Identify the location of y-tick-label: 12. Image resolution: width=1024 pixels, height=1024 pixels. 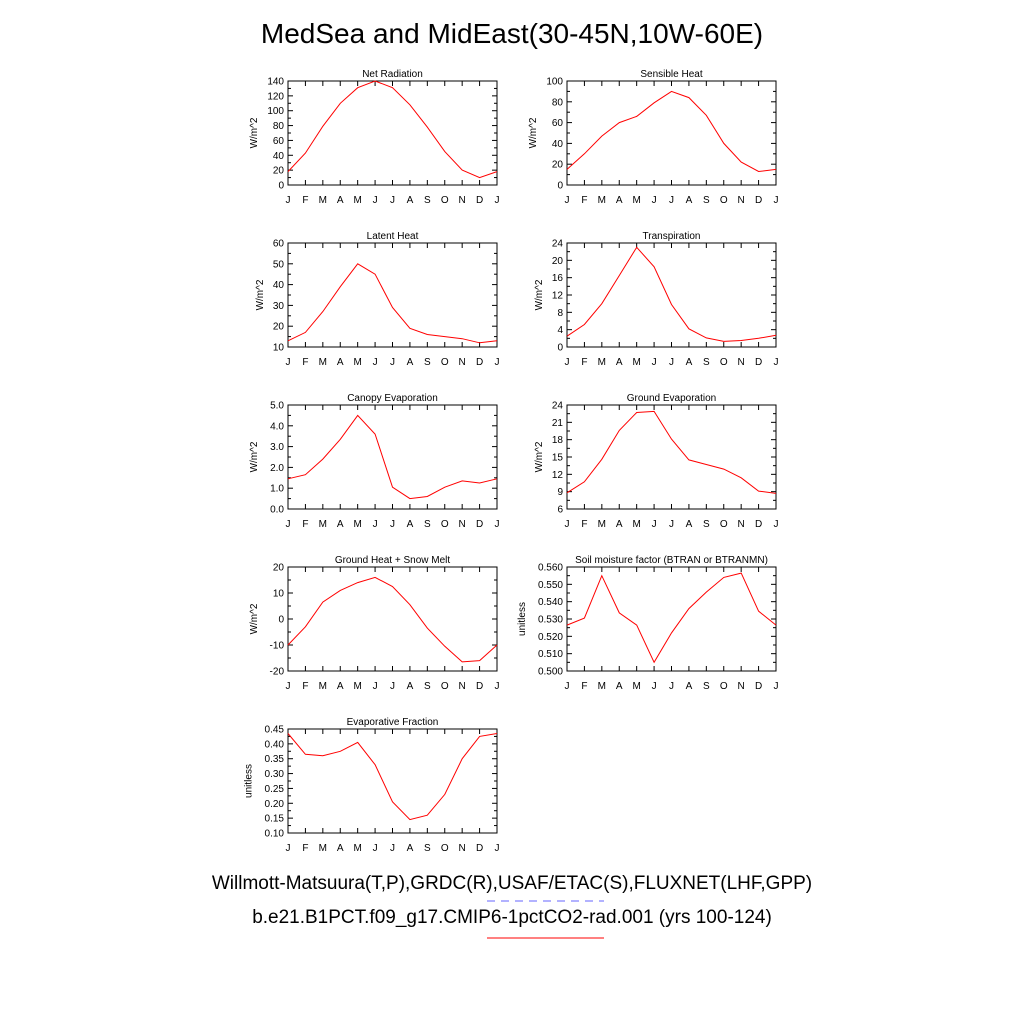
(558, 475).